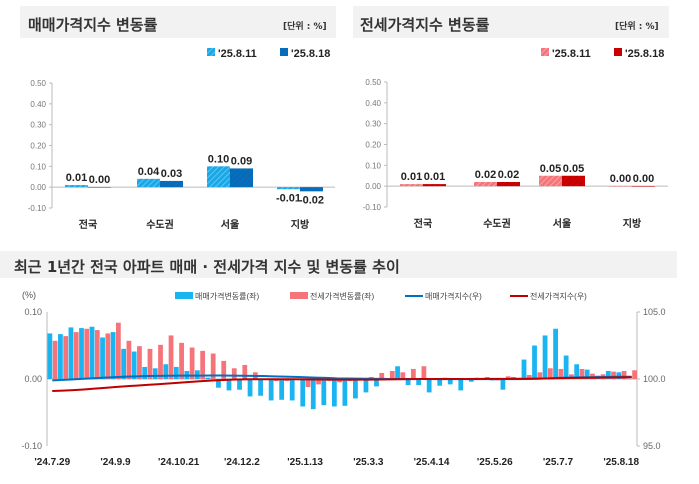  What do you see at coordinates (37, 208) in the screenshot?
I see `y-tick-label: -0.10` at bounding box center [37, 208].